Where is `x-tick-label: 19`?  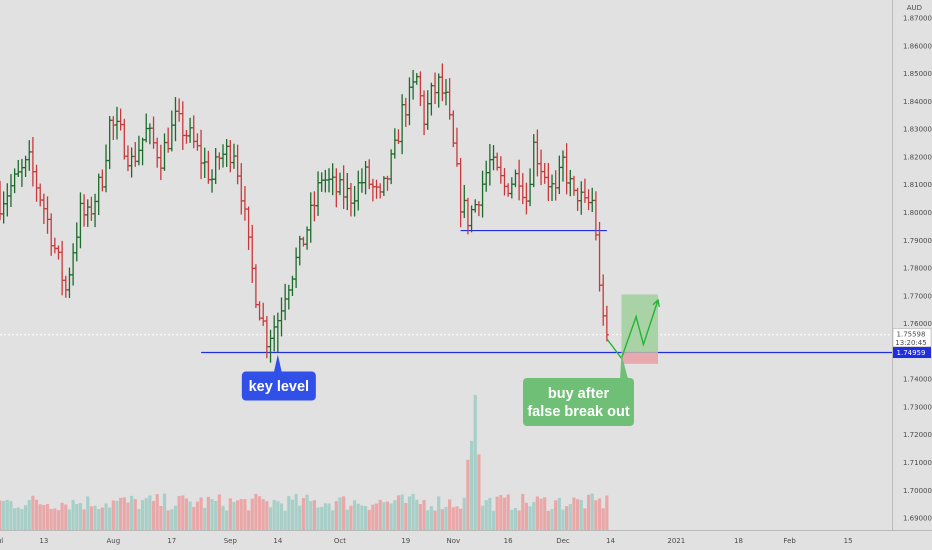
x-tick-label: 19 is located at coordinates (405, 541).